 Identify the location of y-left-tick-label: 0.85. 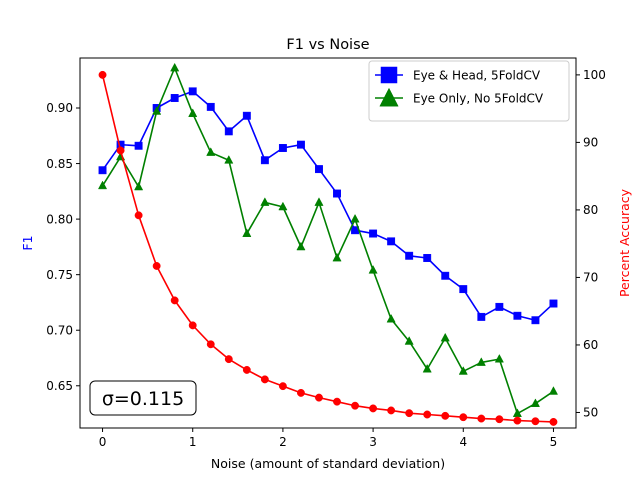
(59, 164).